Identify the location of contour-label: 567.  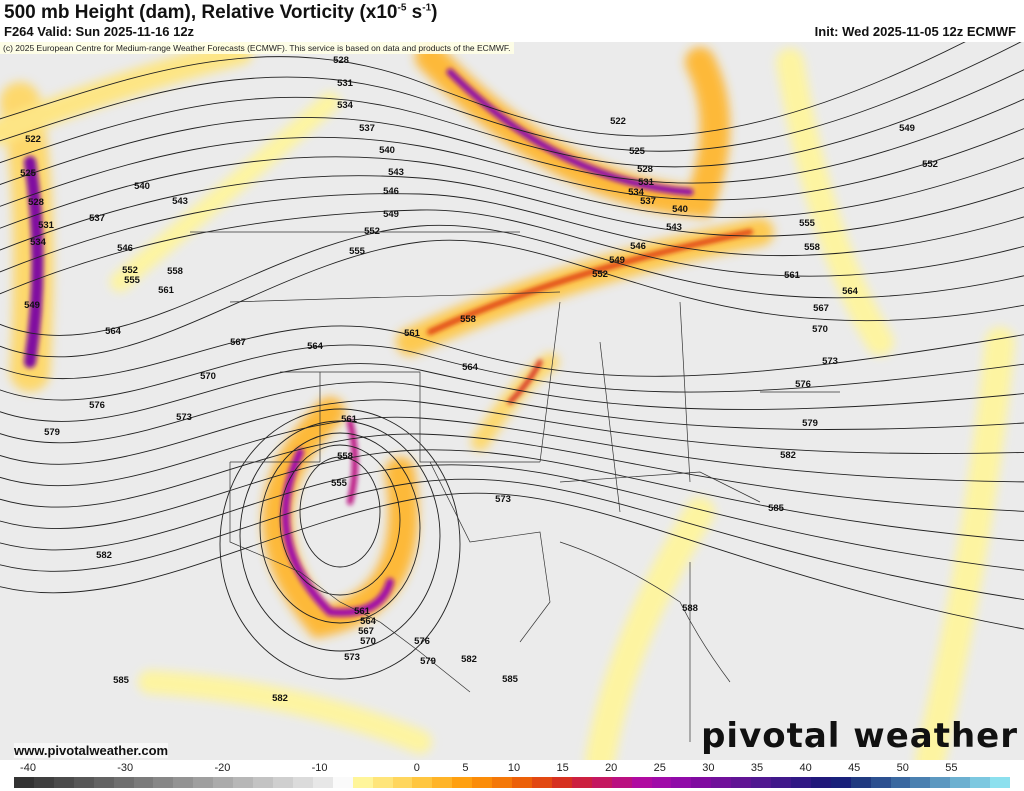
(238, 342).